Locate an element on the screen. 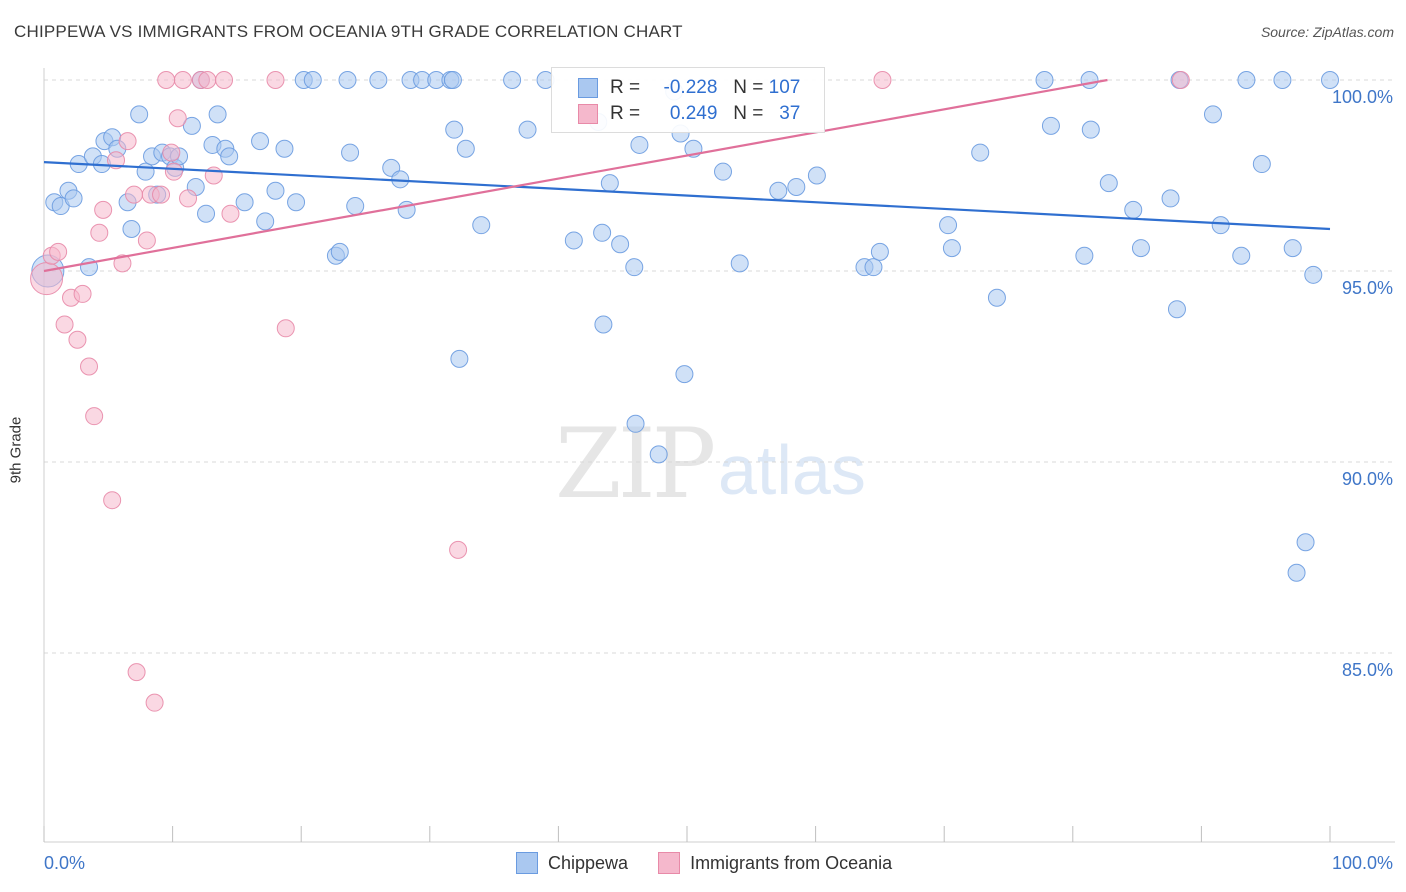 This screenshot has height=892, width=1406. y-tick-label: 90.0% is located at coordinates (1367, 479).